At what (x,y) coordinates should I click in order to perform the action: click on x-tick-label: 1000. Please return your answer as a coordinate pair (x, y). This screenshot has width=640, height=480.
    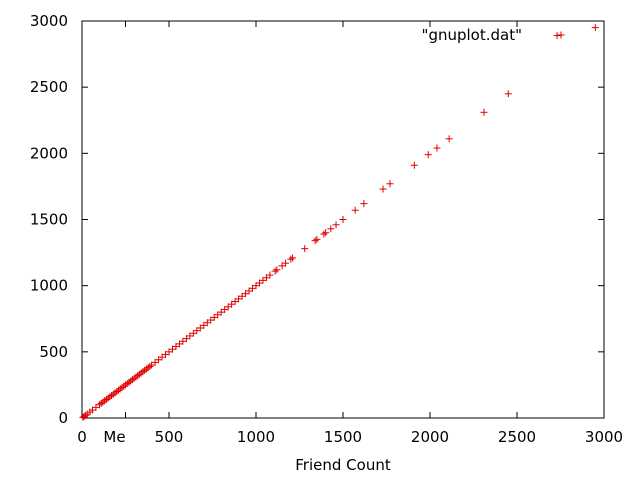
    Looking at the image, I should click on (256, 437).